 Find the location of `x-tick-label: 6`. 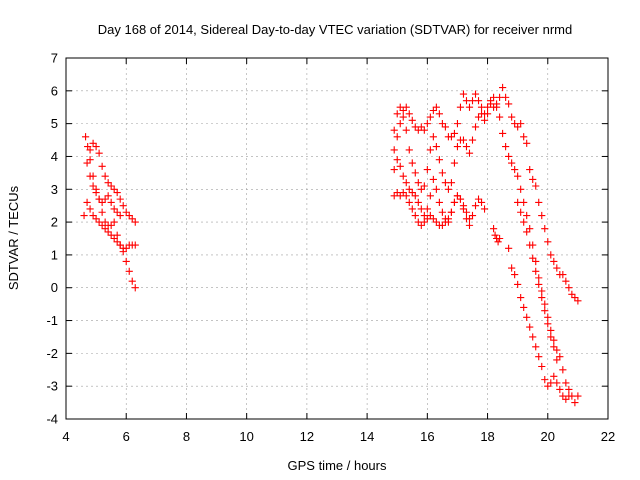

x-tick-label: 6 is located at coordinates (126, 436).